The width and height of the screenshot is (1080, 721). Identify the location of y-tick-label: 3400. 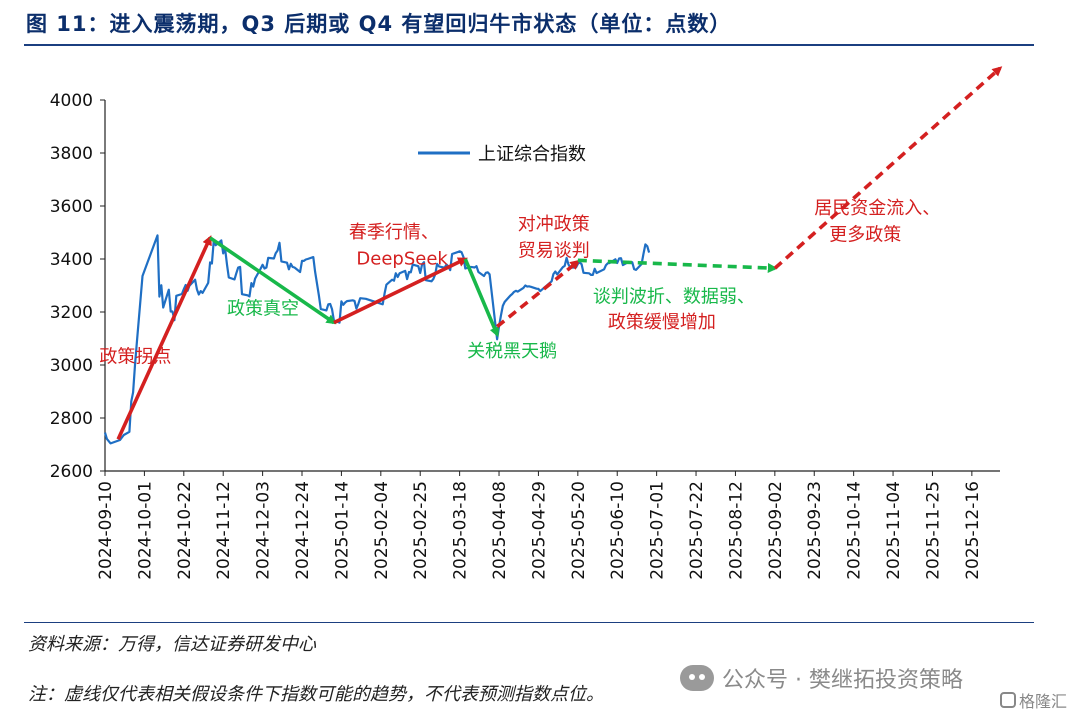
(71, 260).